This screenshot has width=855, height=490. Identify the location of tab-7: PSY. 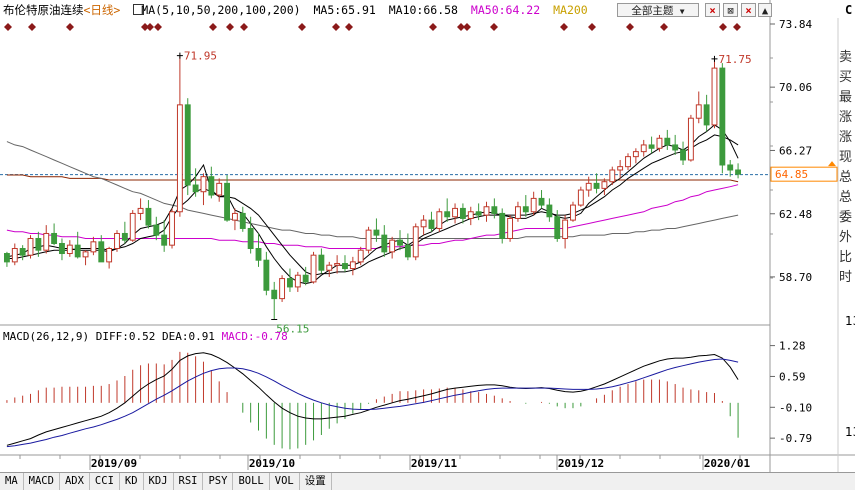
(218, 481).